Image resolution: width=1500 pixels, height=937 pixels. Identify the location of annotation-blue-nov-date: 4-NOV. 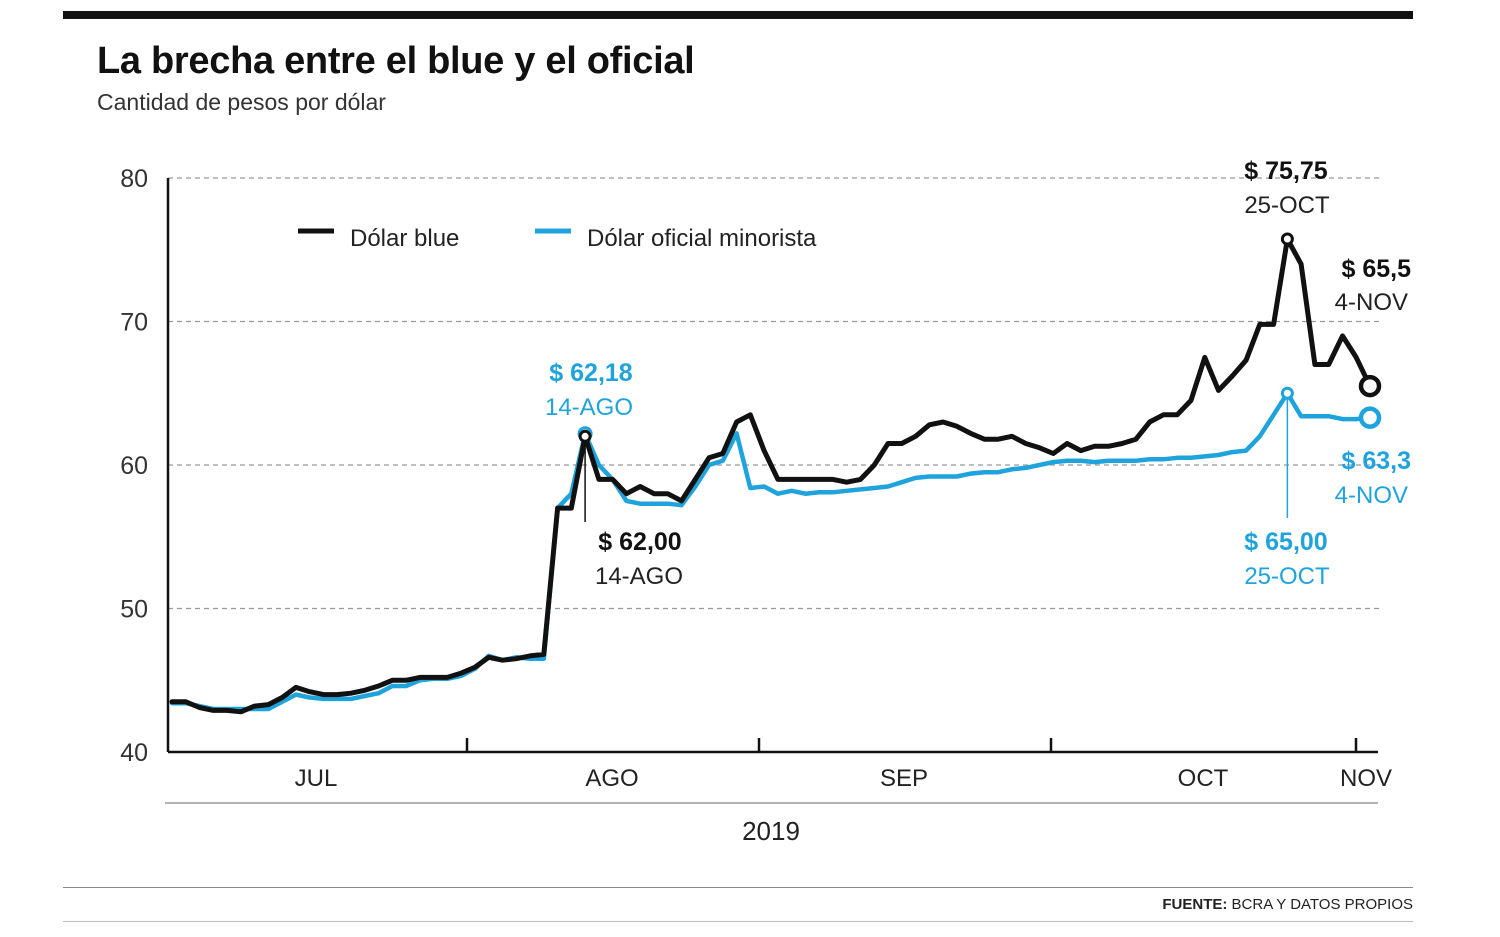
(1371, 302).